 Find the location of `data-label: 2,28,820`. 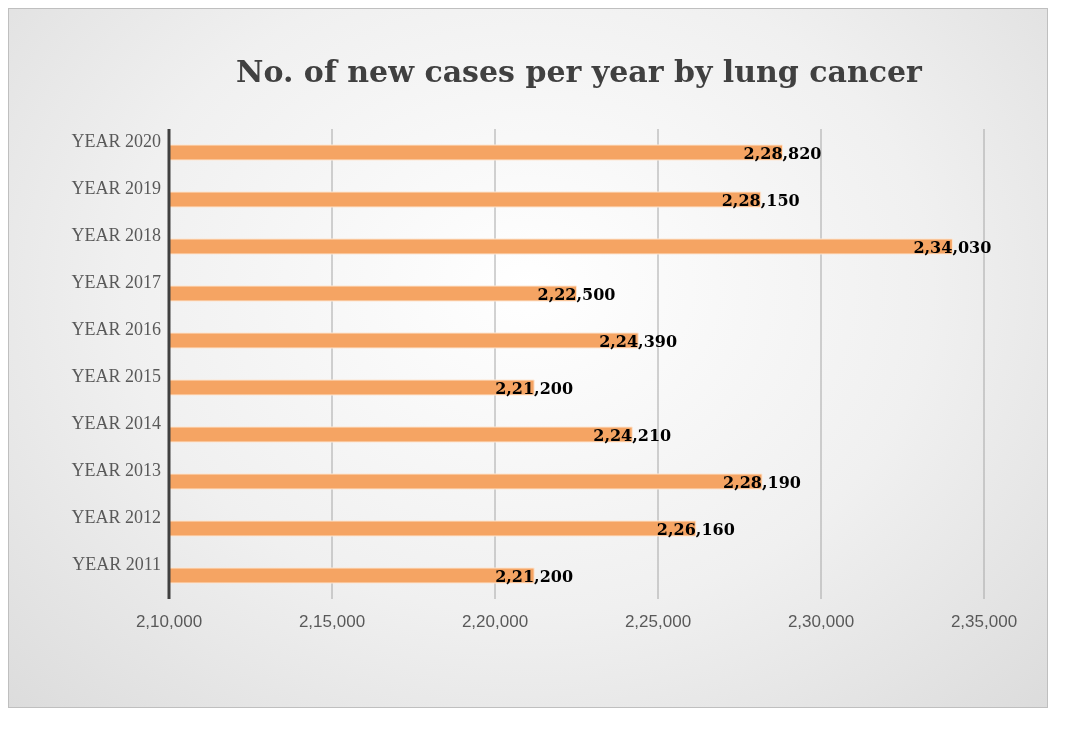

data-label: 2,28,820 is located at coordinates (782, 153).